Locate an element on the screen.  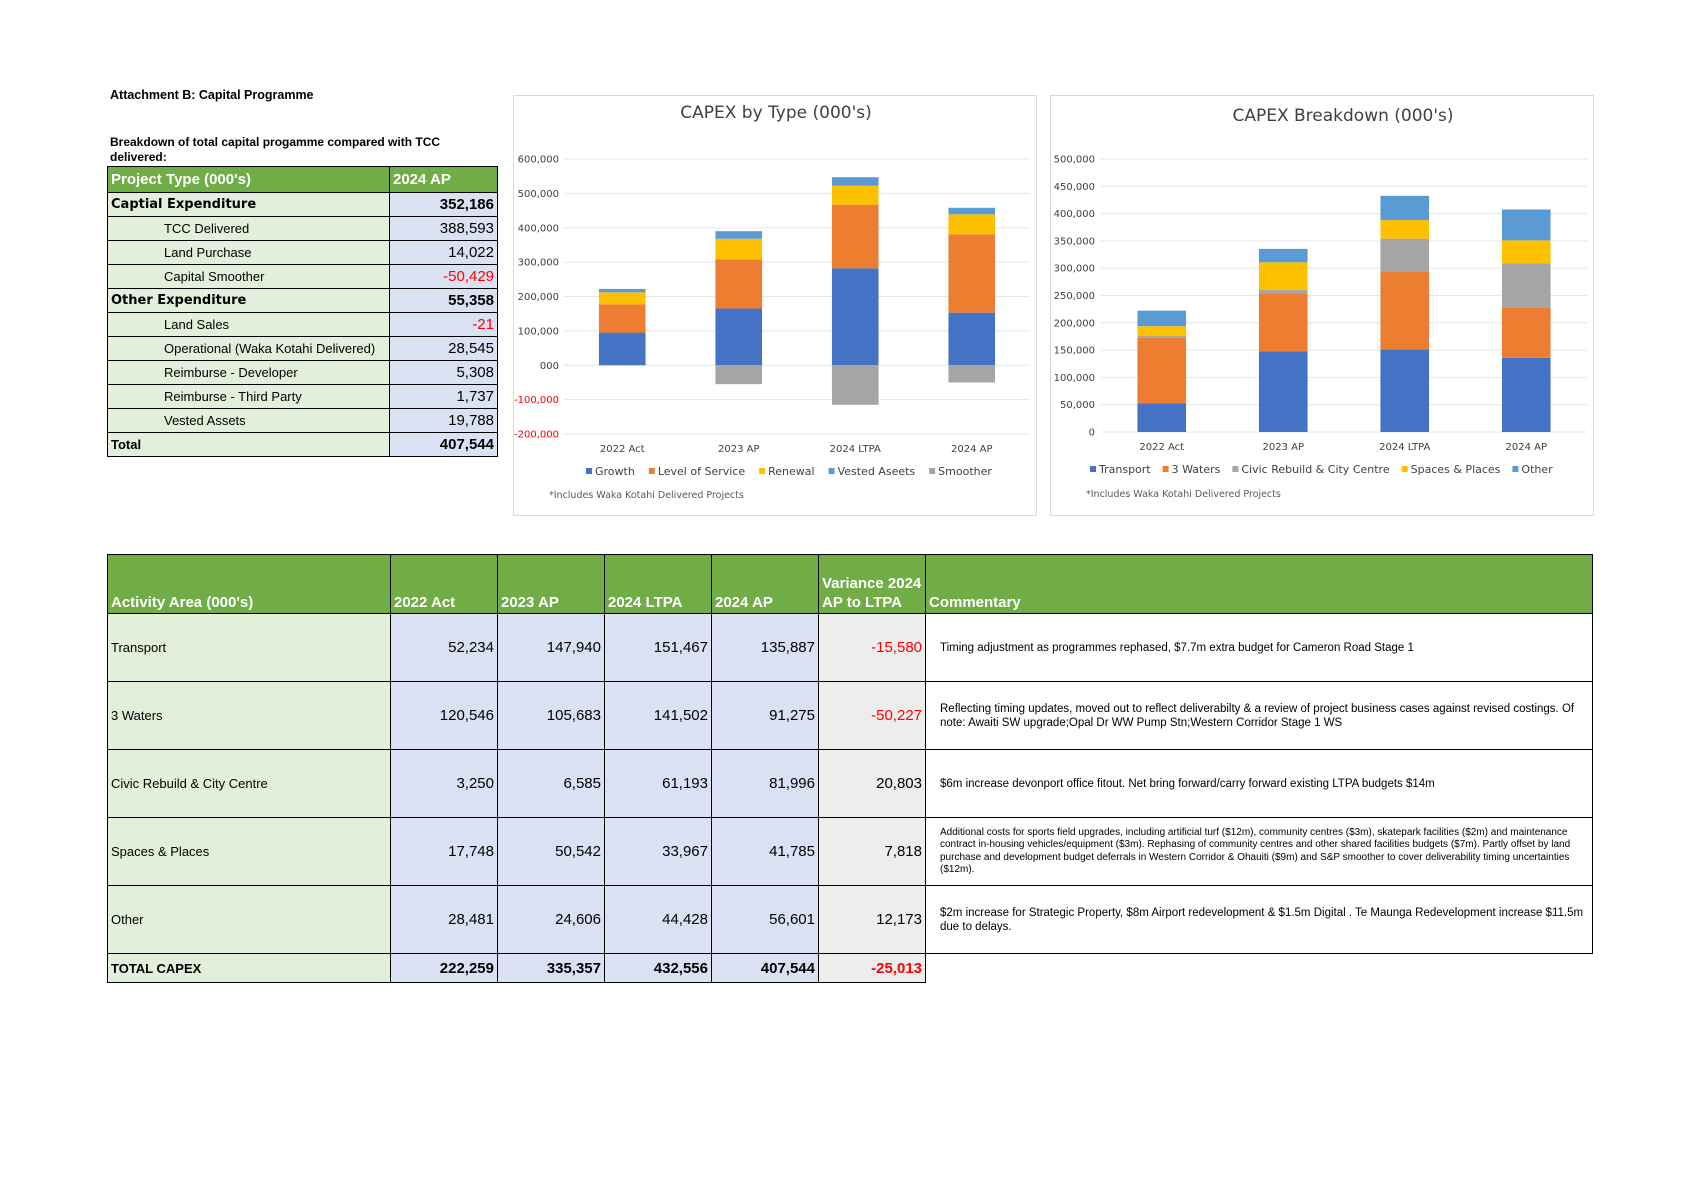
activity-header-commentary: Commentary is located at coordinates (1259, 584).